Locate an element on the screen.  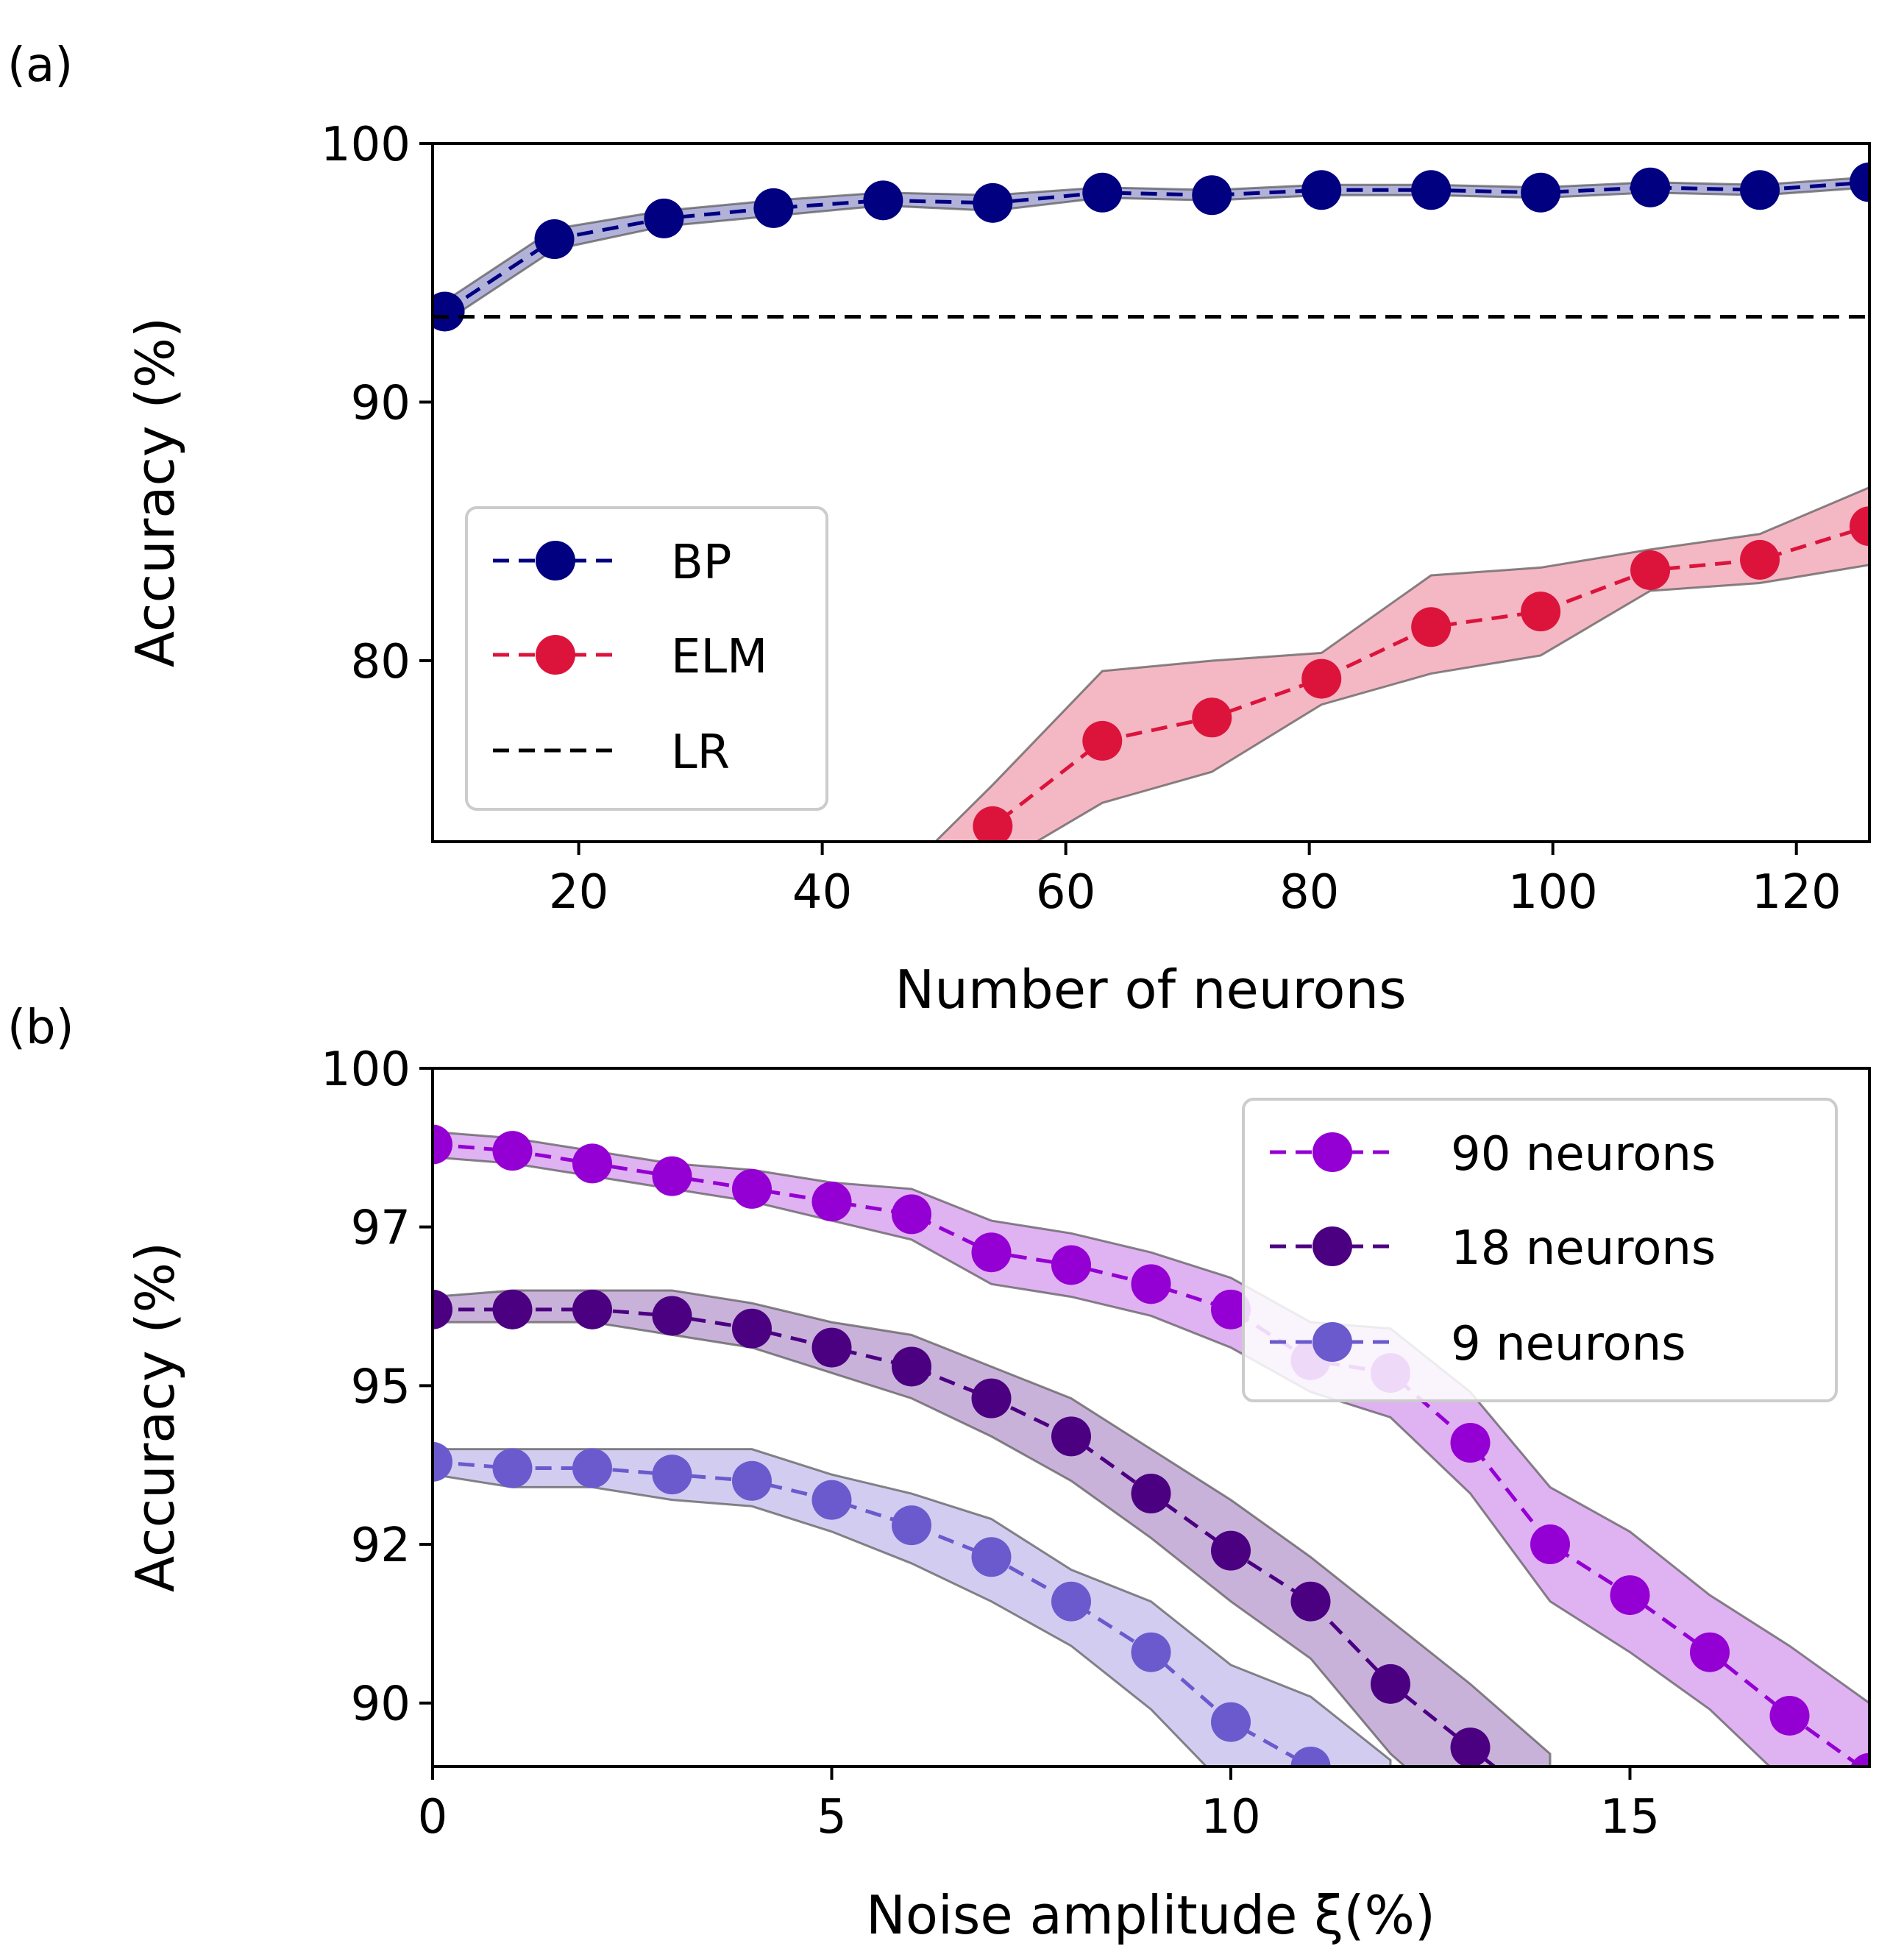
panel-b-ytick-label: 95 is located at coordinates (381, 1387).